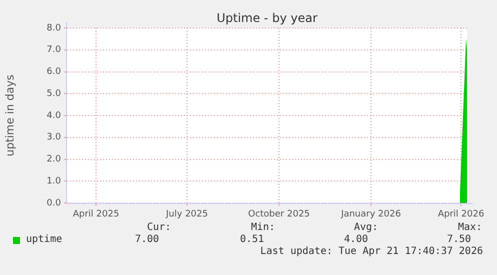 Image resolution: width=497 pixels, height=275 pixels. What do you see at coordinates (356, 239) in the screenshot?
I see `text: 4.00` at bounding box center [356, 239].